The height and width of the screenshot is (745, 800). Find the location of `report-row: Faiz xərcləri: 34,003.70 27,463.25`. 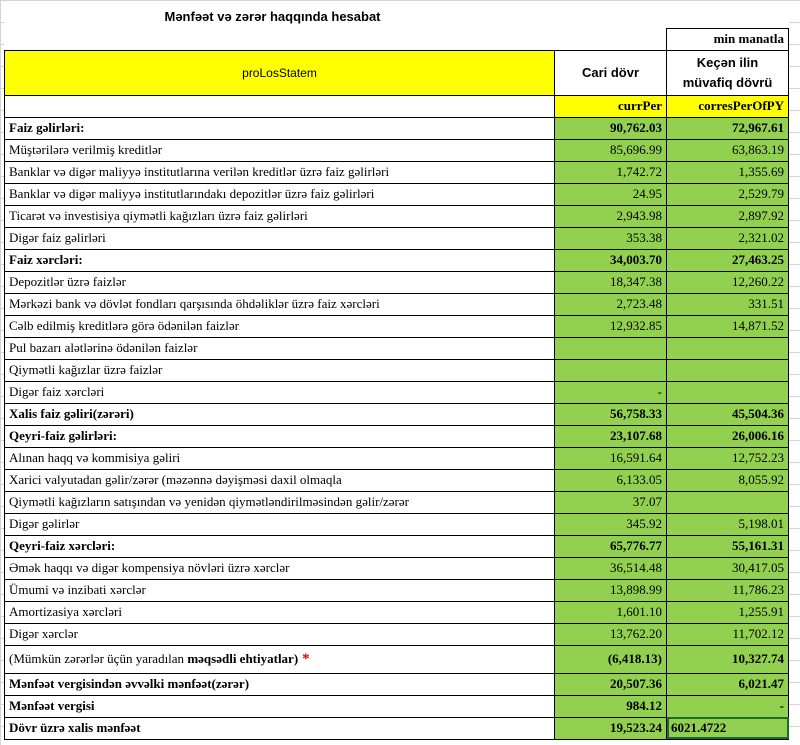

report-row: Faiz xərcləri: 34,003.70 27,463.25 is located at coordinates (396, 260).